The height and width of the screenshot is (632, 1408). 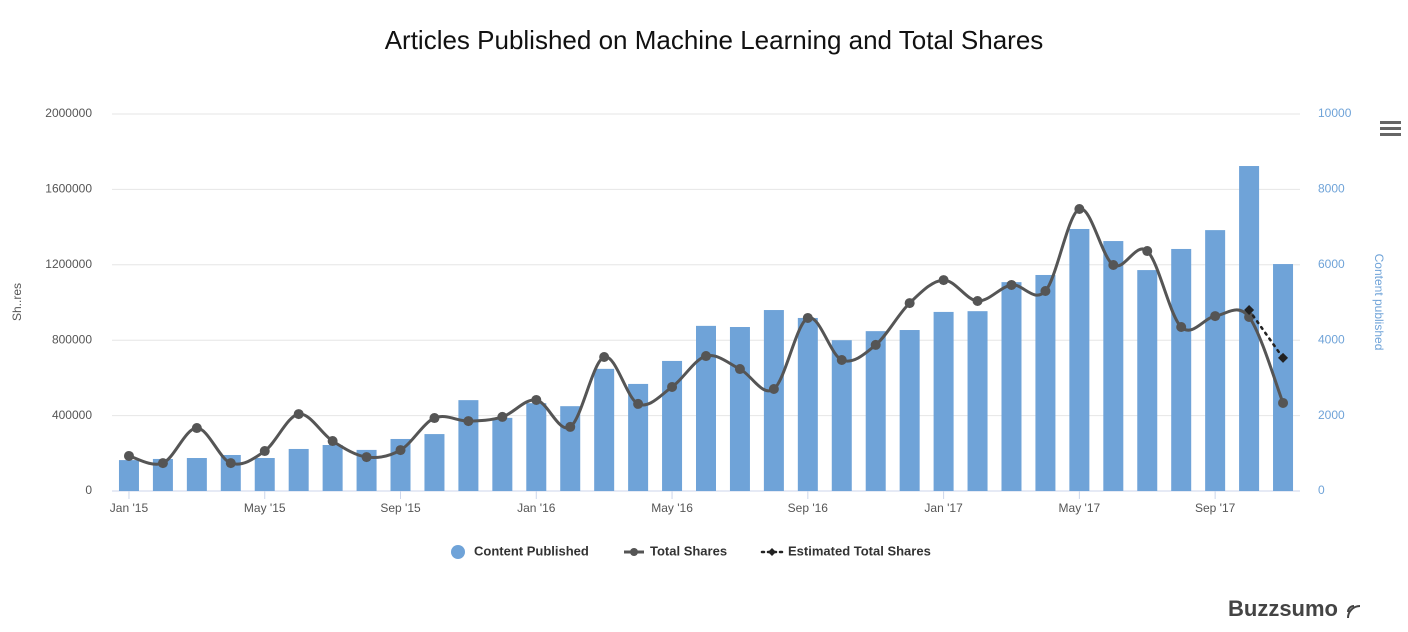 I want to click on x-tick-label: Sep '17, so click(x=1215, y=508).